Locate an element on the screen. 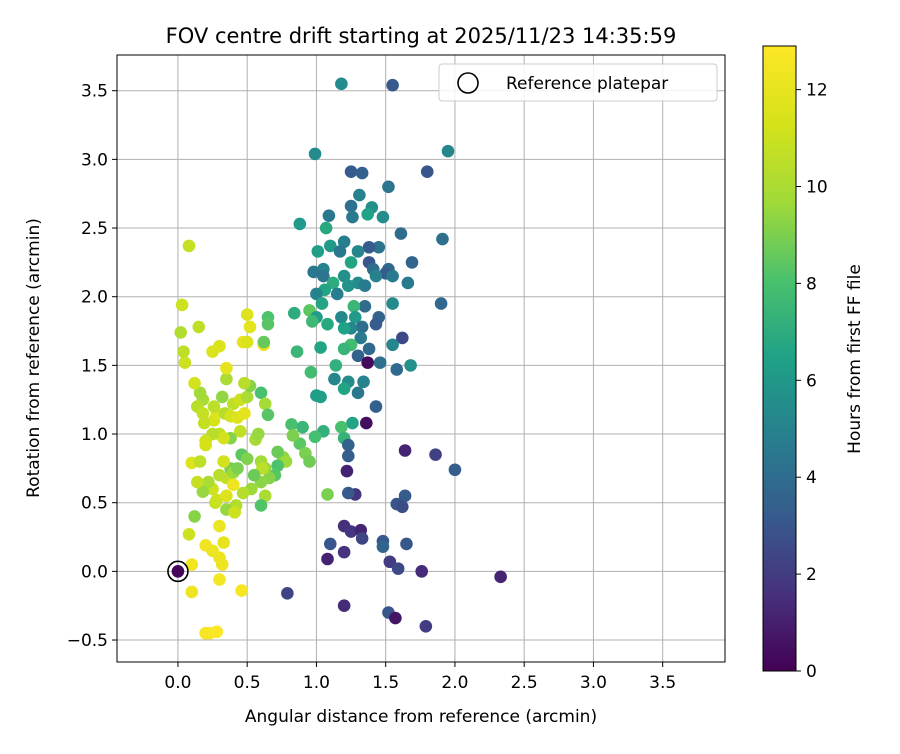 This screenshot has width=900, height=754. y-tick-label: 1.5 is located at coordinates (94, 366).